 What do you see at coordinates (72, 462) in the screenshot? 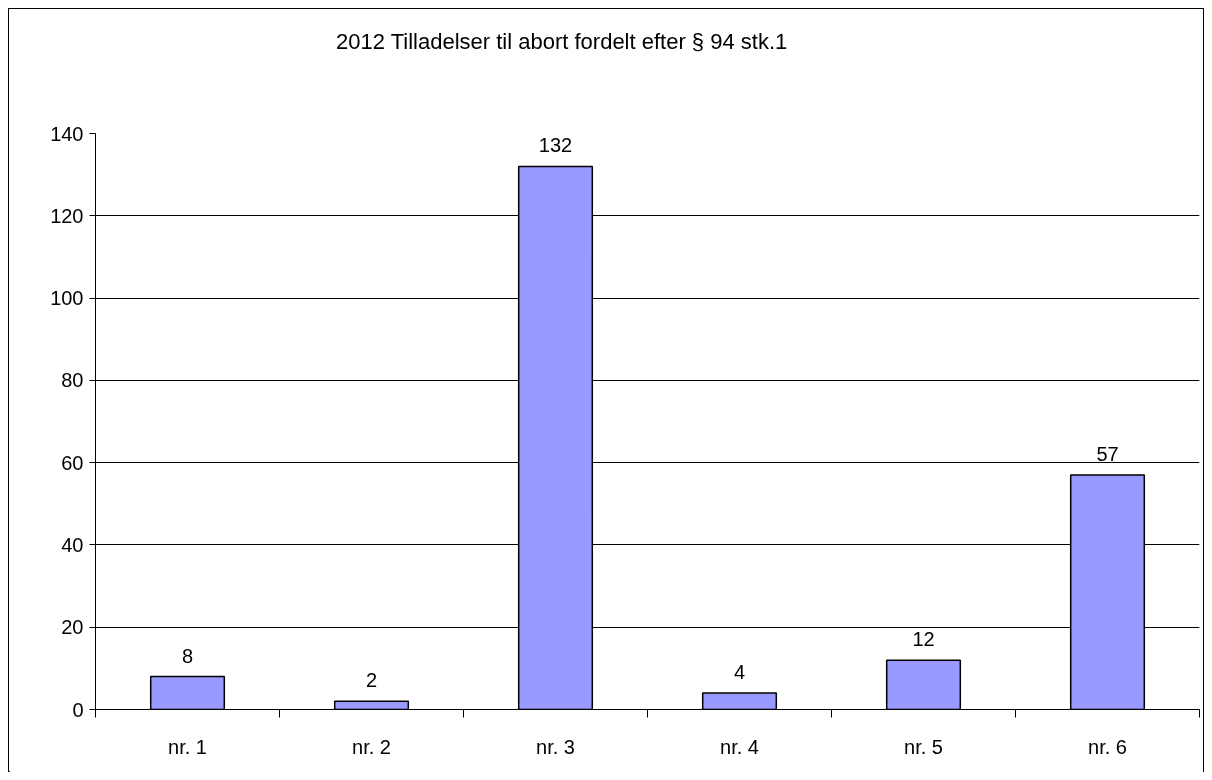
I see `y-tick-label: 60` at bounding box center [72, 462].